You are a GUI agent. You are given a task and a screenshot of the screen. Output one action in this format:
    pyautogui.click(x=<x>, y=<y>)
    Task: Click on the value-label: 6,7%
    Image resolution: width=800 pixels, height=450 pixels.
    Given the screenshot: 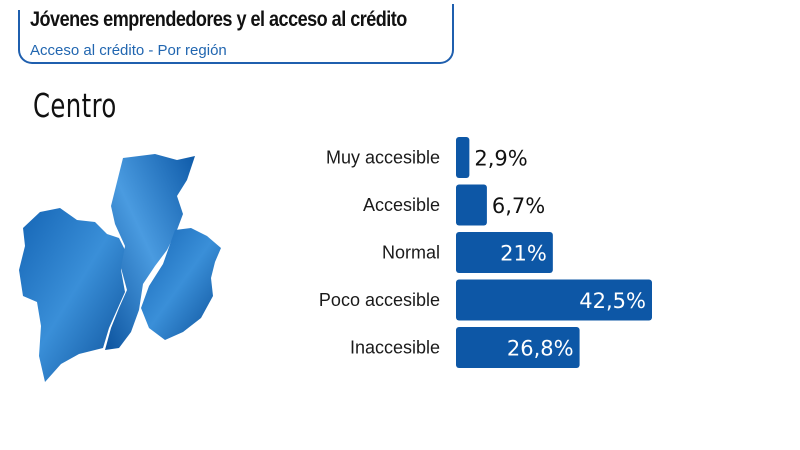 What is the action you would take?
    pyautogui.click(x=518, y=206)
    